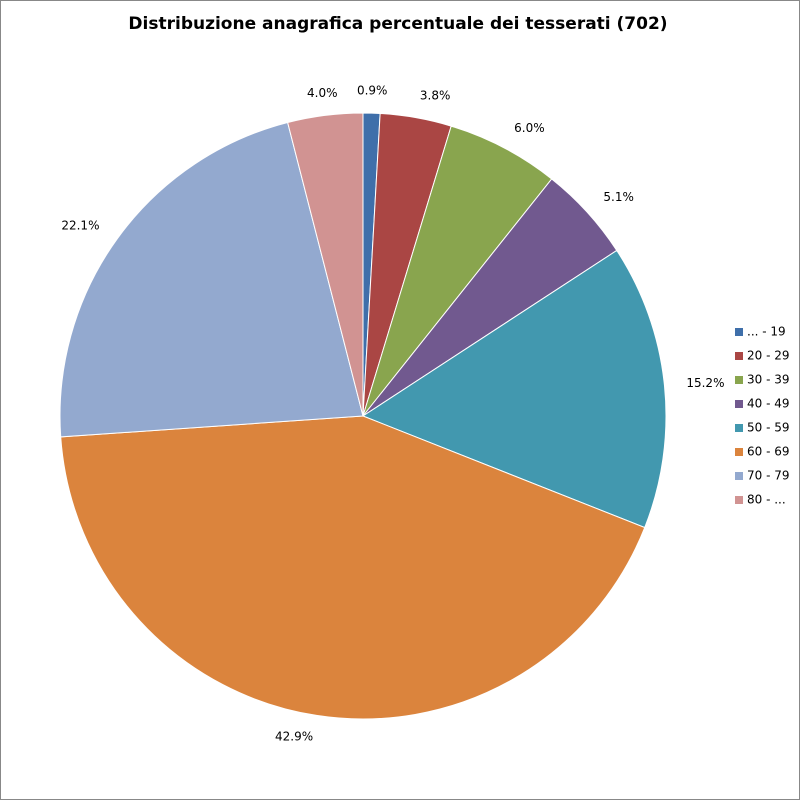 The width and height of the screenshot is (800, 800). Describe the element at coordinates (768, 452) in the screenshot. I see `legend-label: 60 - 69` at that location.